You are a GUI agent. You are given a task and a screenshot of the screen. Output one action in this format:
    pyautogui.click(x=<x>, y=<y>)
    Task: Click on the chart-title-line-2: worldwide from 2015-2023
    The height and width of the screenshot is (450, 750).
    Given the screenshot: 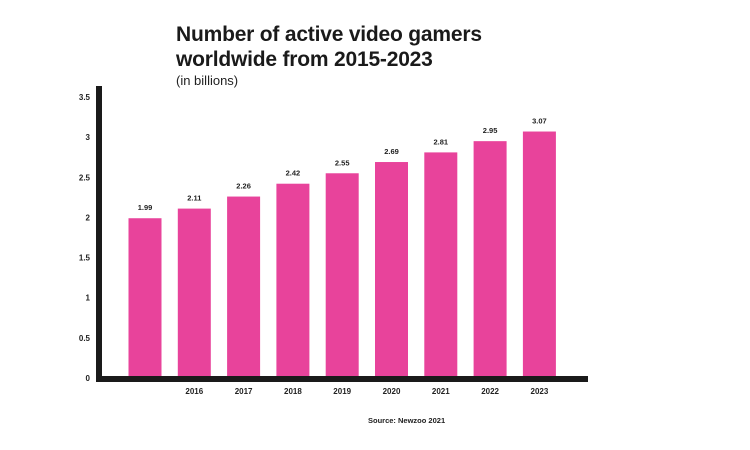 What is the action you would take?
    pyautogui.click(x=304, y=59)
    